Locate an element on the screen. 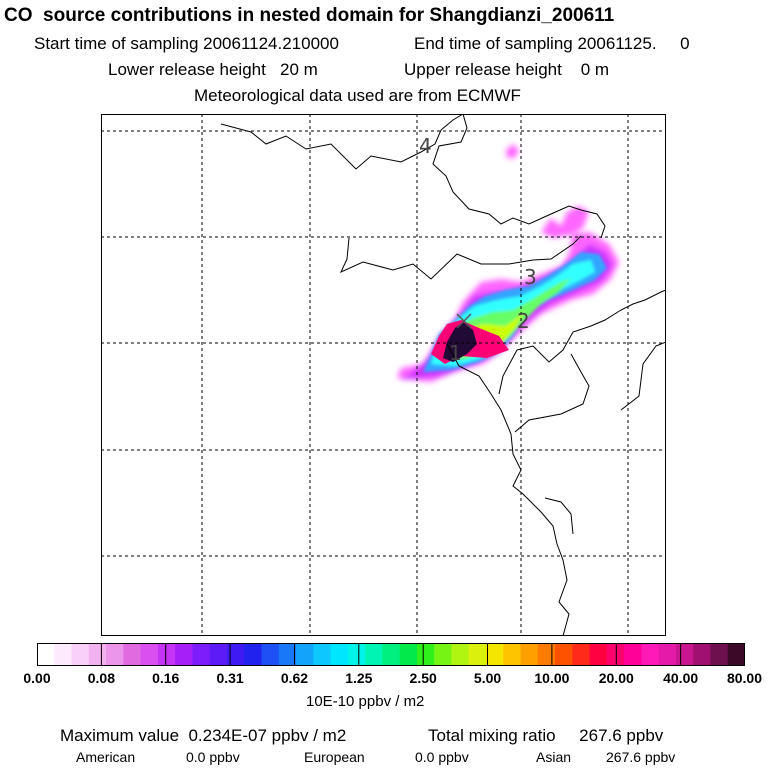  colorbar-unit: 10E-10 ppbv / m2 is located at coordinates (365, 701).